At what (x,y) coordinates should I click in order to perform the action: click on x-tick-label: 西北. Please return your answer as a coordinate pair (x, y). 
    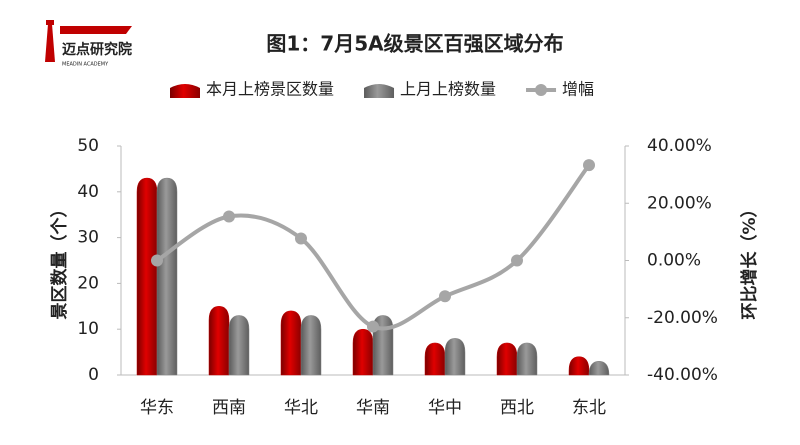
    Looking at the image, I should click on (517, 408).